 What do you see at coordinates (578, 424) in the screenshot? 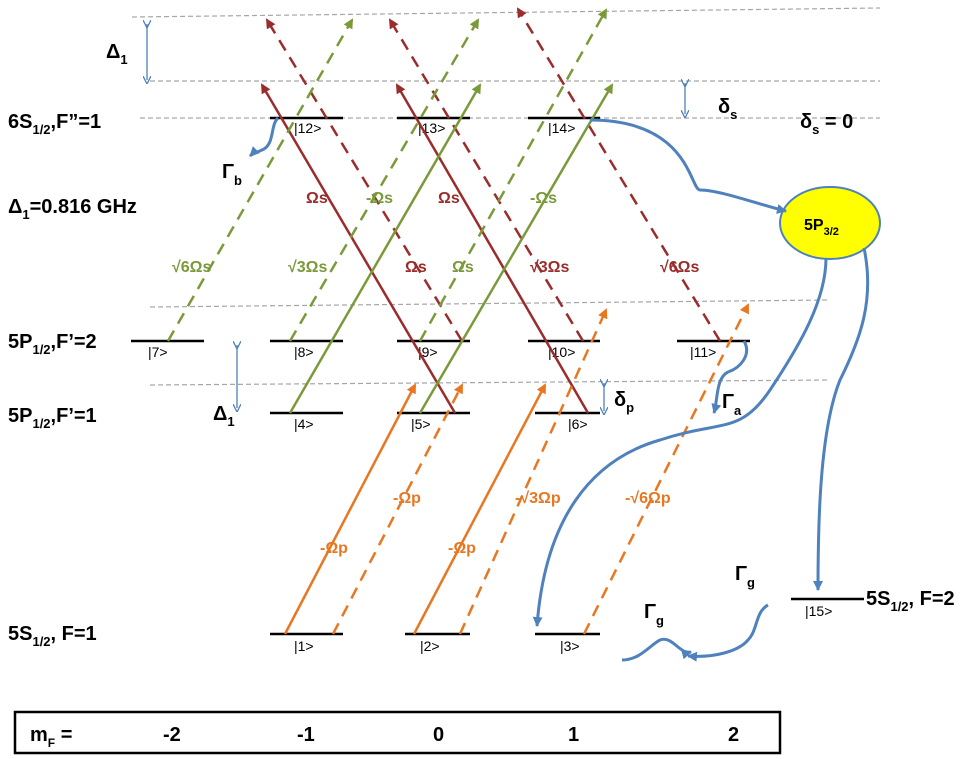
I see `state-6: |6>` at bounding box center [578, 424].